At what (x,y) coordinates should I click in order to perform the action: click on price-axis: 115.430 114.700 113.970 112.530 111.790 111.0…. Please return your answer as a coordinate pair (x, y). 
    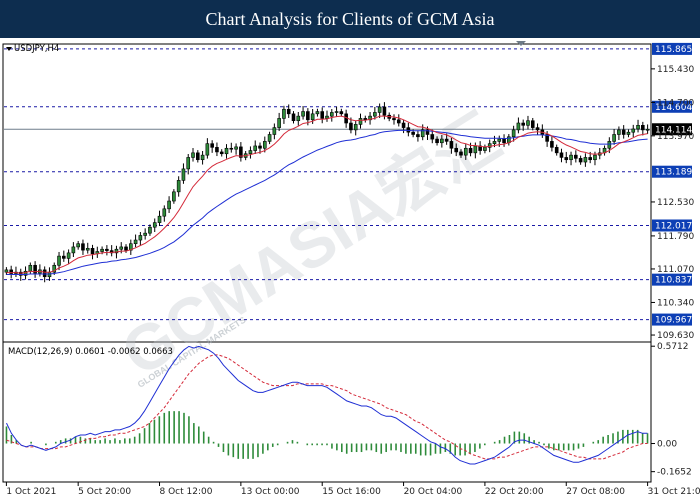
    Looking at the image, I should click on (672, 203).